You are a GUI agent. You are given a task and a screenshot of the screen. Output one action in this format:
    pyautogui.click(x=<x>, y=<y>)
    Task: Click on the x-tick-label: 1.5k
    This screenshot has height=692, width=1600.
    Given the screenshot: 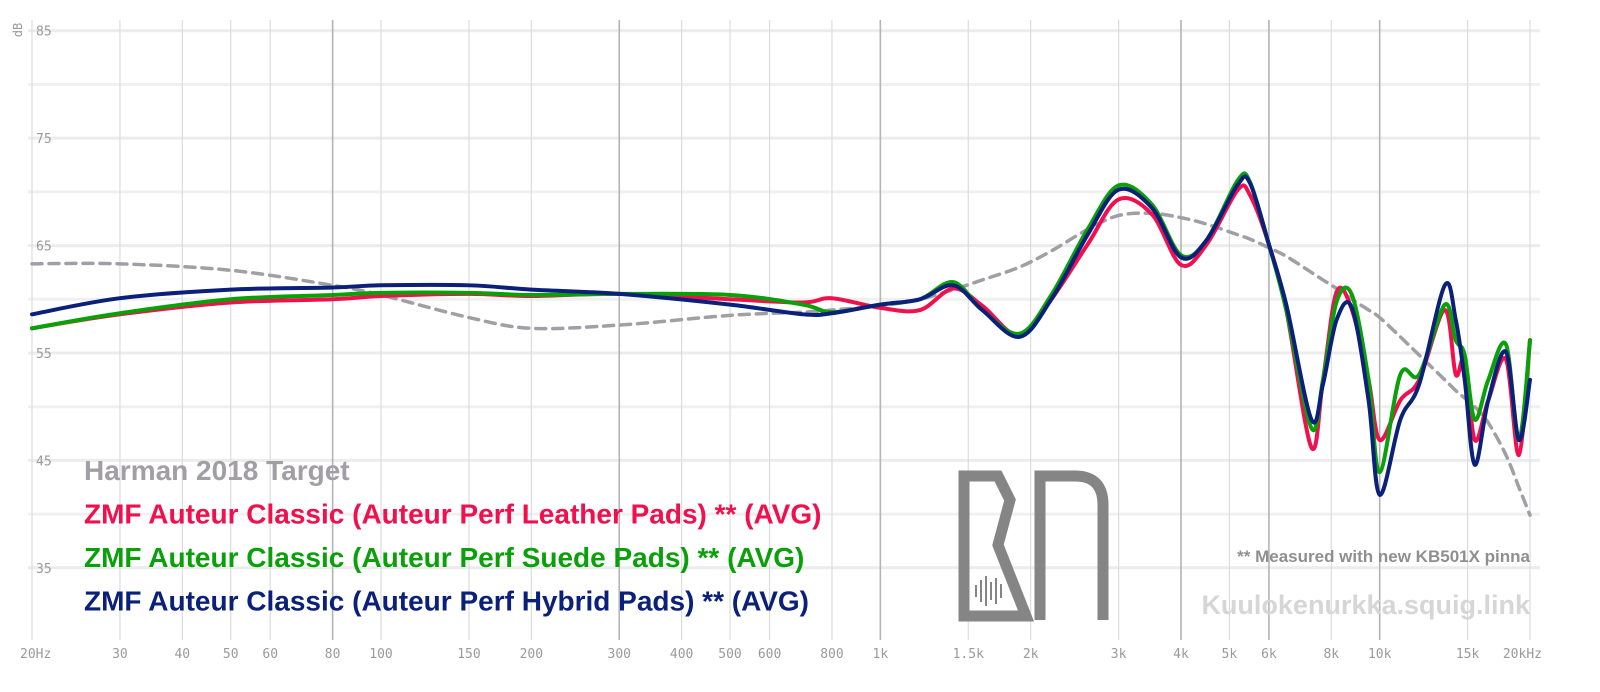 What is the action you would take?
    pyautogui.click(x=968, y=654)
    